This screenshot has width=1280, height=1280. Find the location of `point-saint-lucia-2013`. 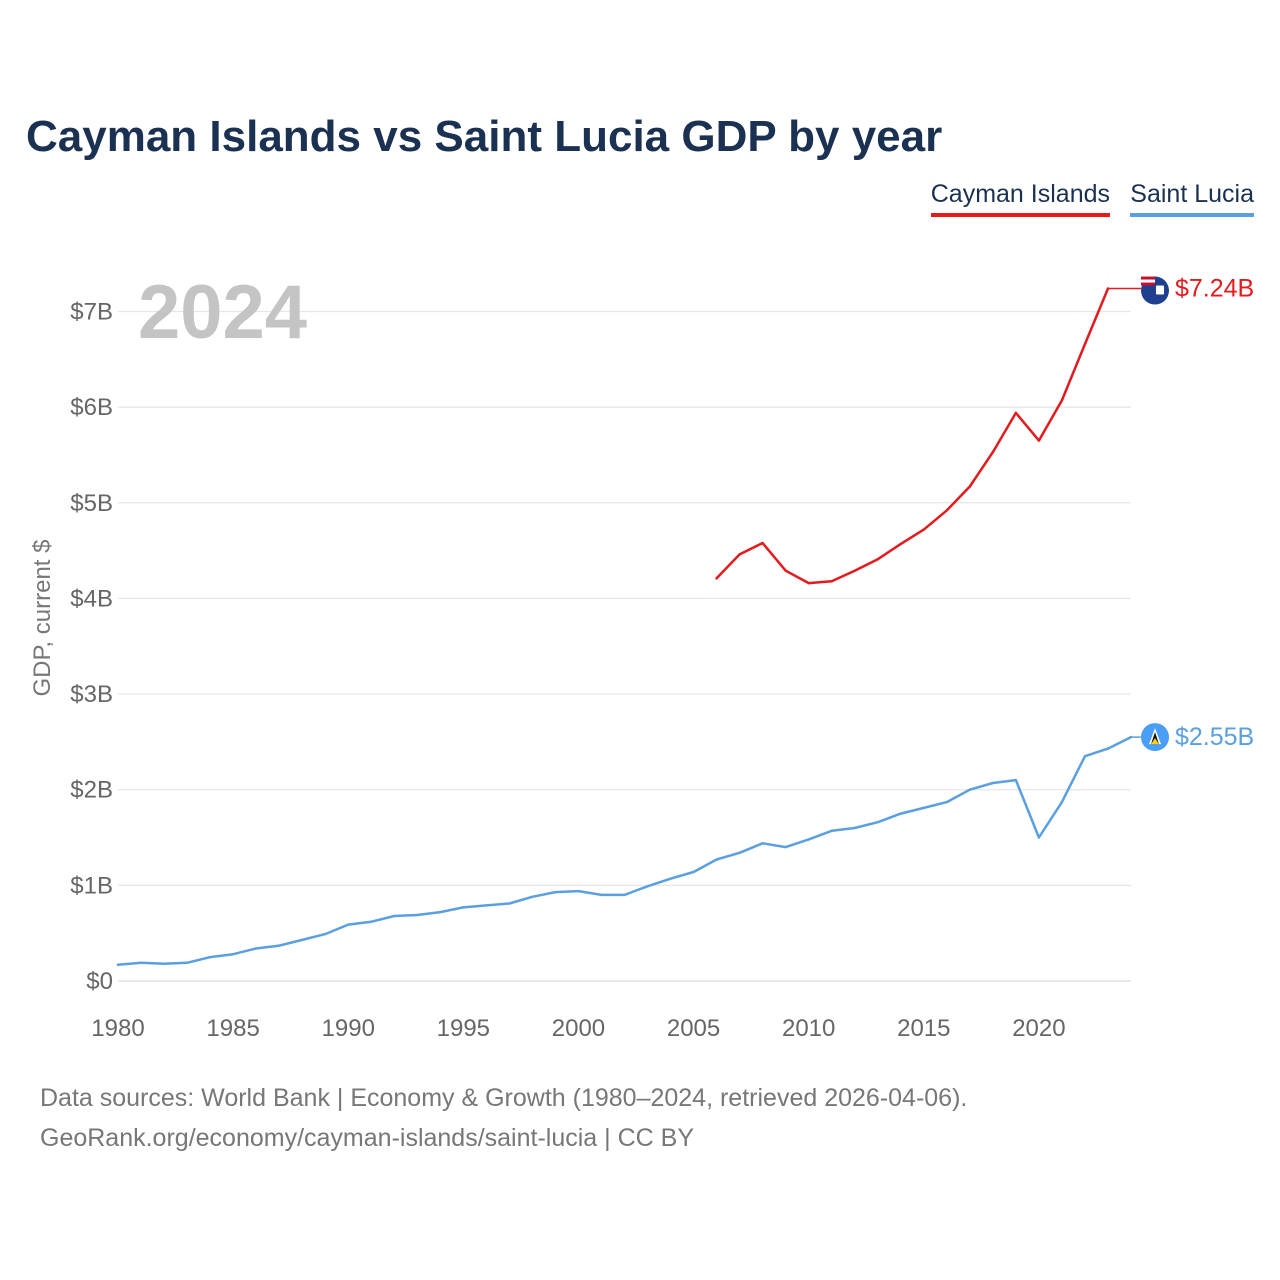

point-saint-lucia-2013 is located at coordinates (877, 822).